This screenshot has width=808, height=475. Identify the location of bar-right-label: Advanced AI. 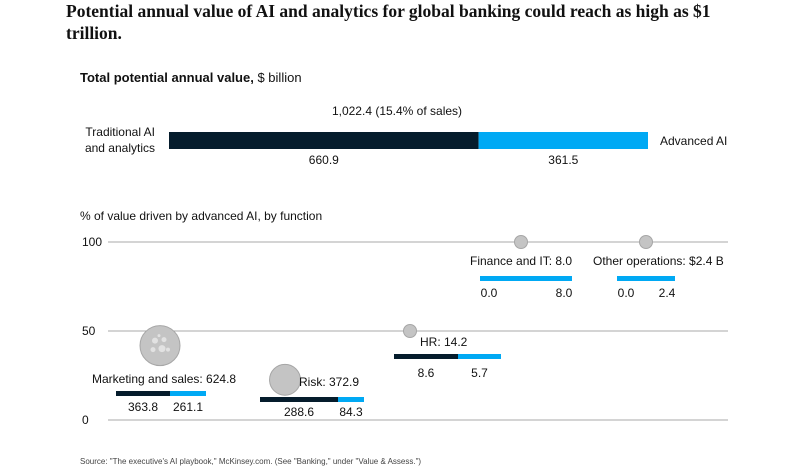
(693, 141).